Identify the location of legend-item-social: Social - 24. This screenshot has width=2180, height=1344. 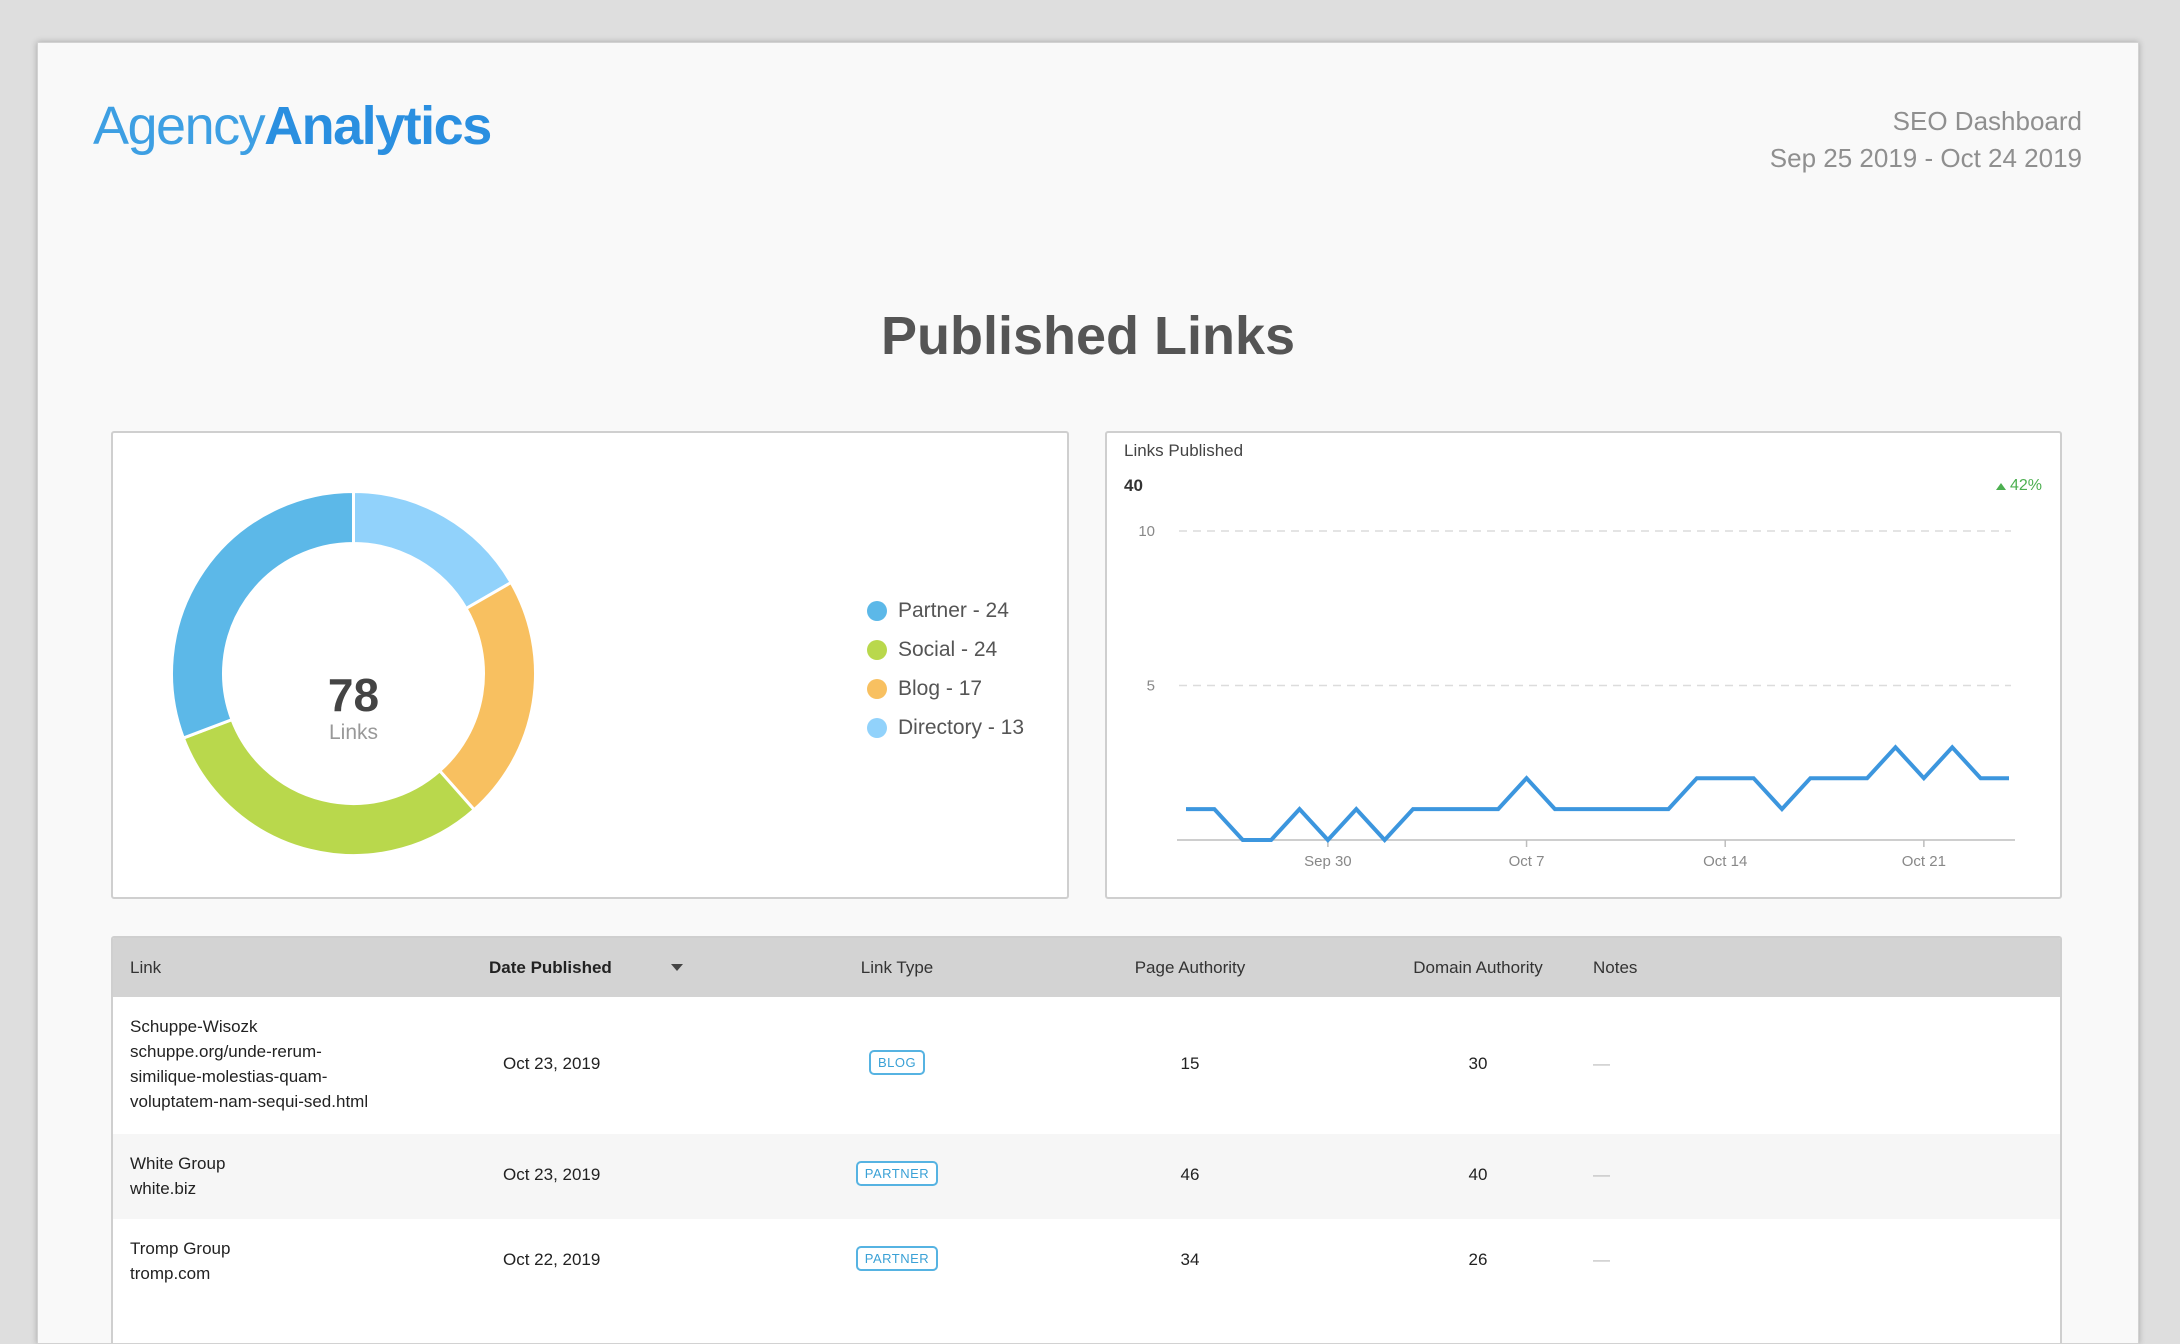
(945, 649).